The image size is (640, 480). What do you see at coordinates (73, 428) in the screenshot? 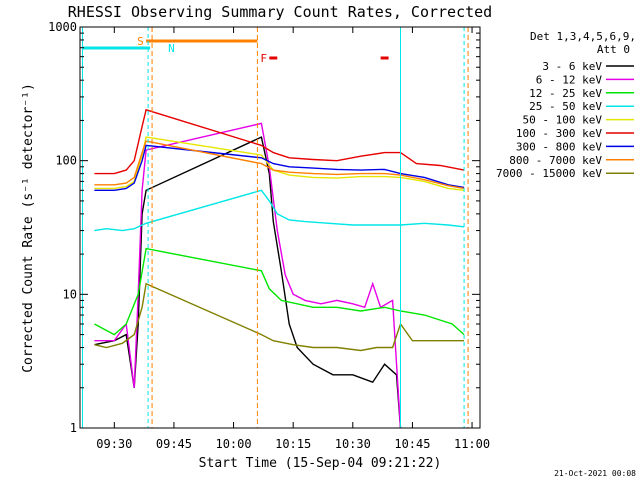
I see `y-tick-label: 1` at bounding box center [73, 428].